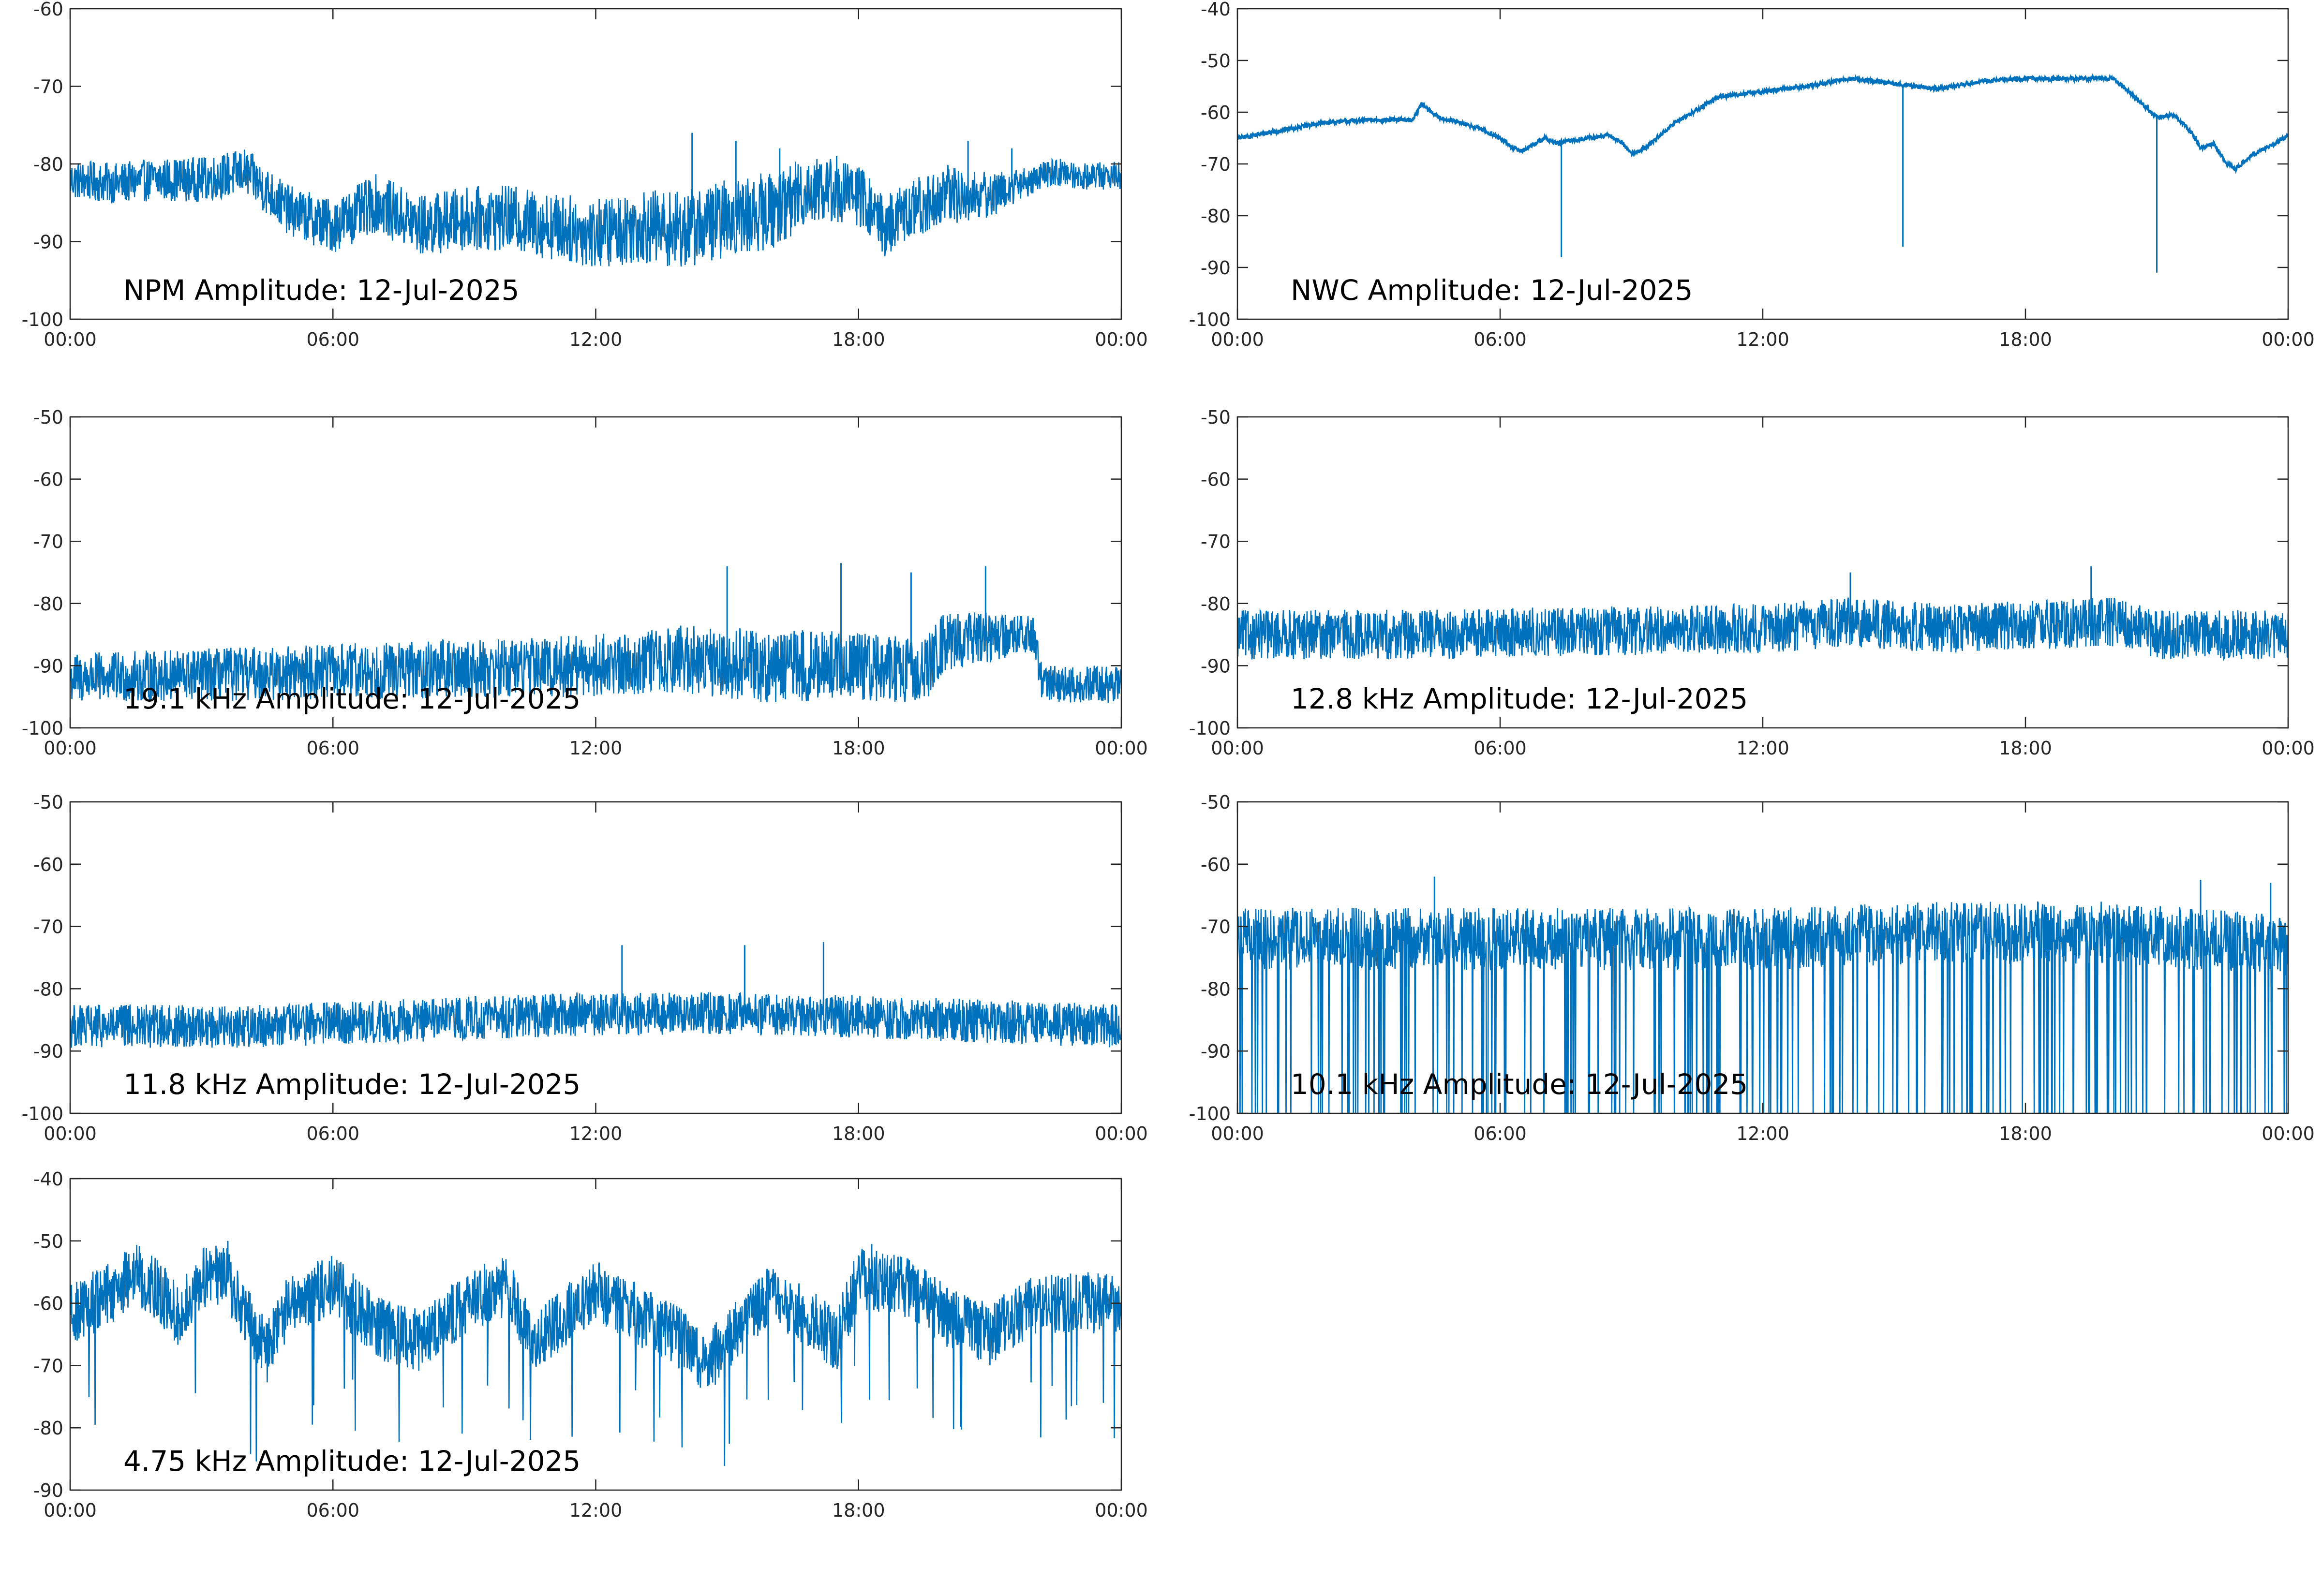 The height and width of the screenshot is (1596, 2322). Describe the element at coordinates (595, 957) in the screenshot. I see `axes-box-khz118` at that location.